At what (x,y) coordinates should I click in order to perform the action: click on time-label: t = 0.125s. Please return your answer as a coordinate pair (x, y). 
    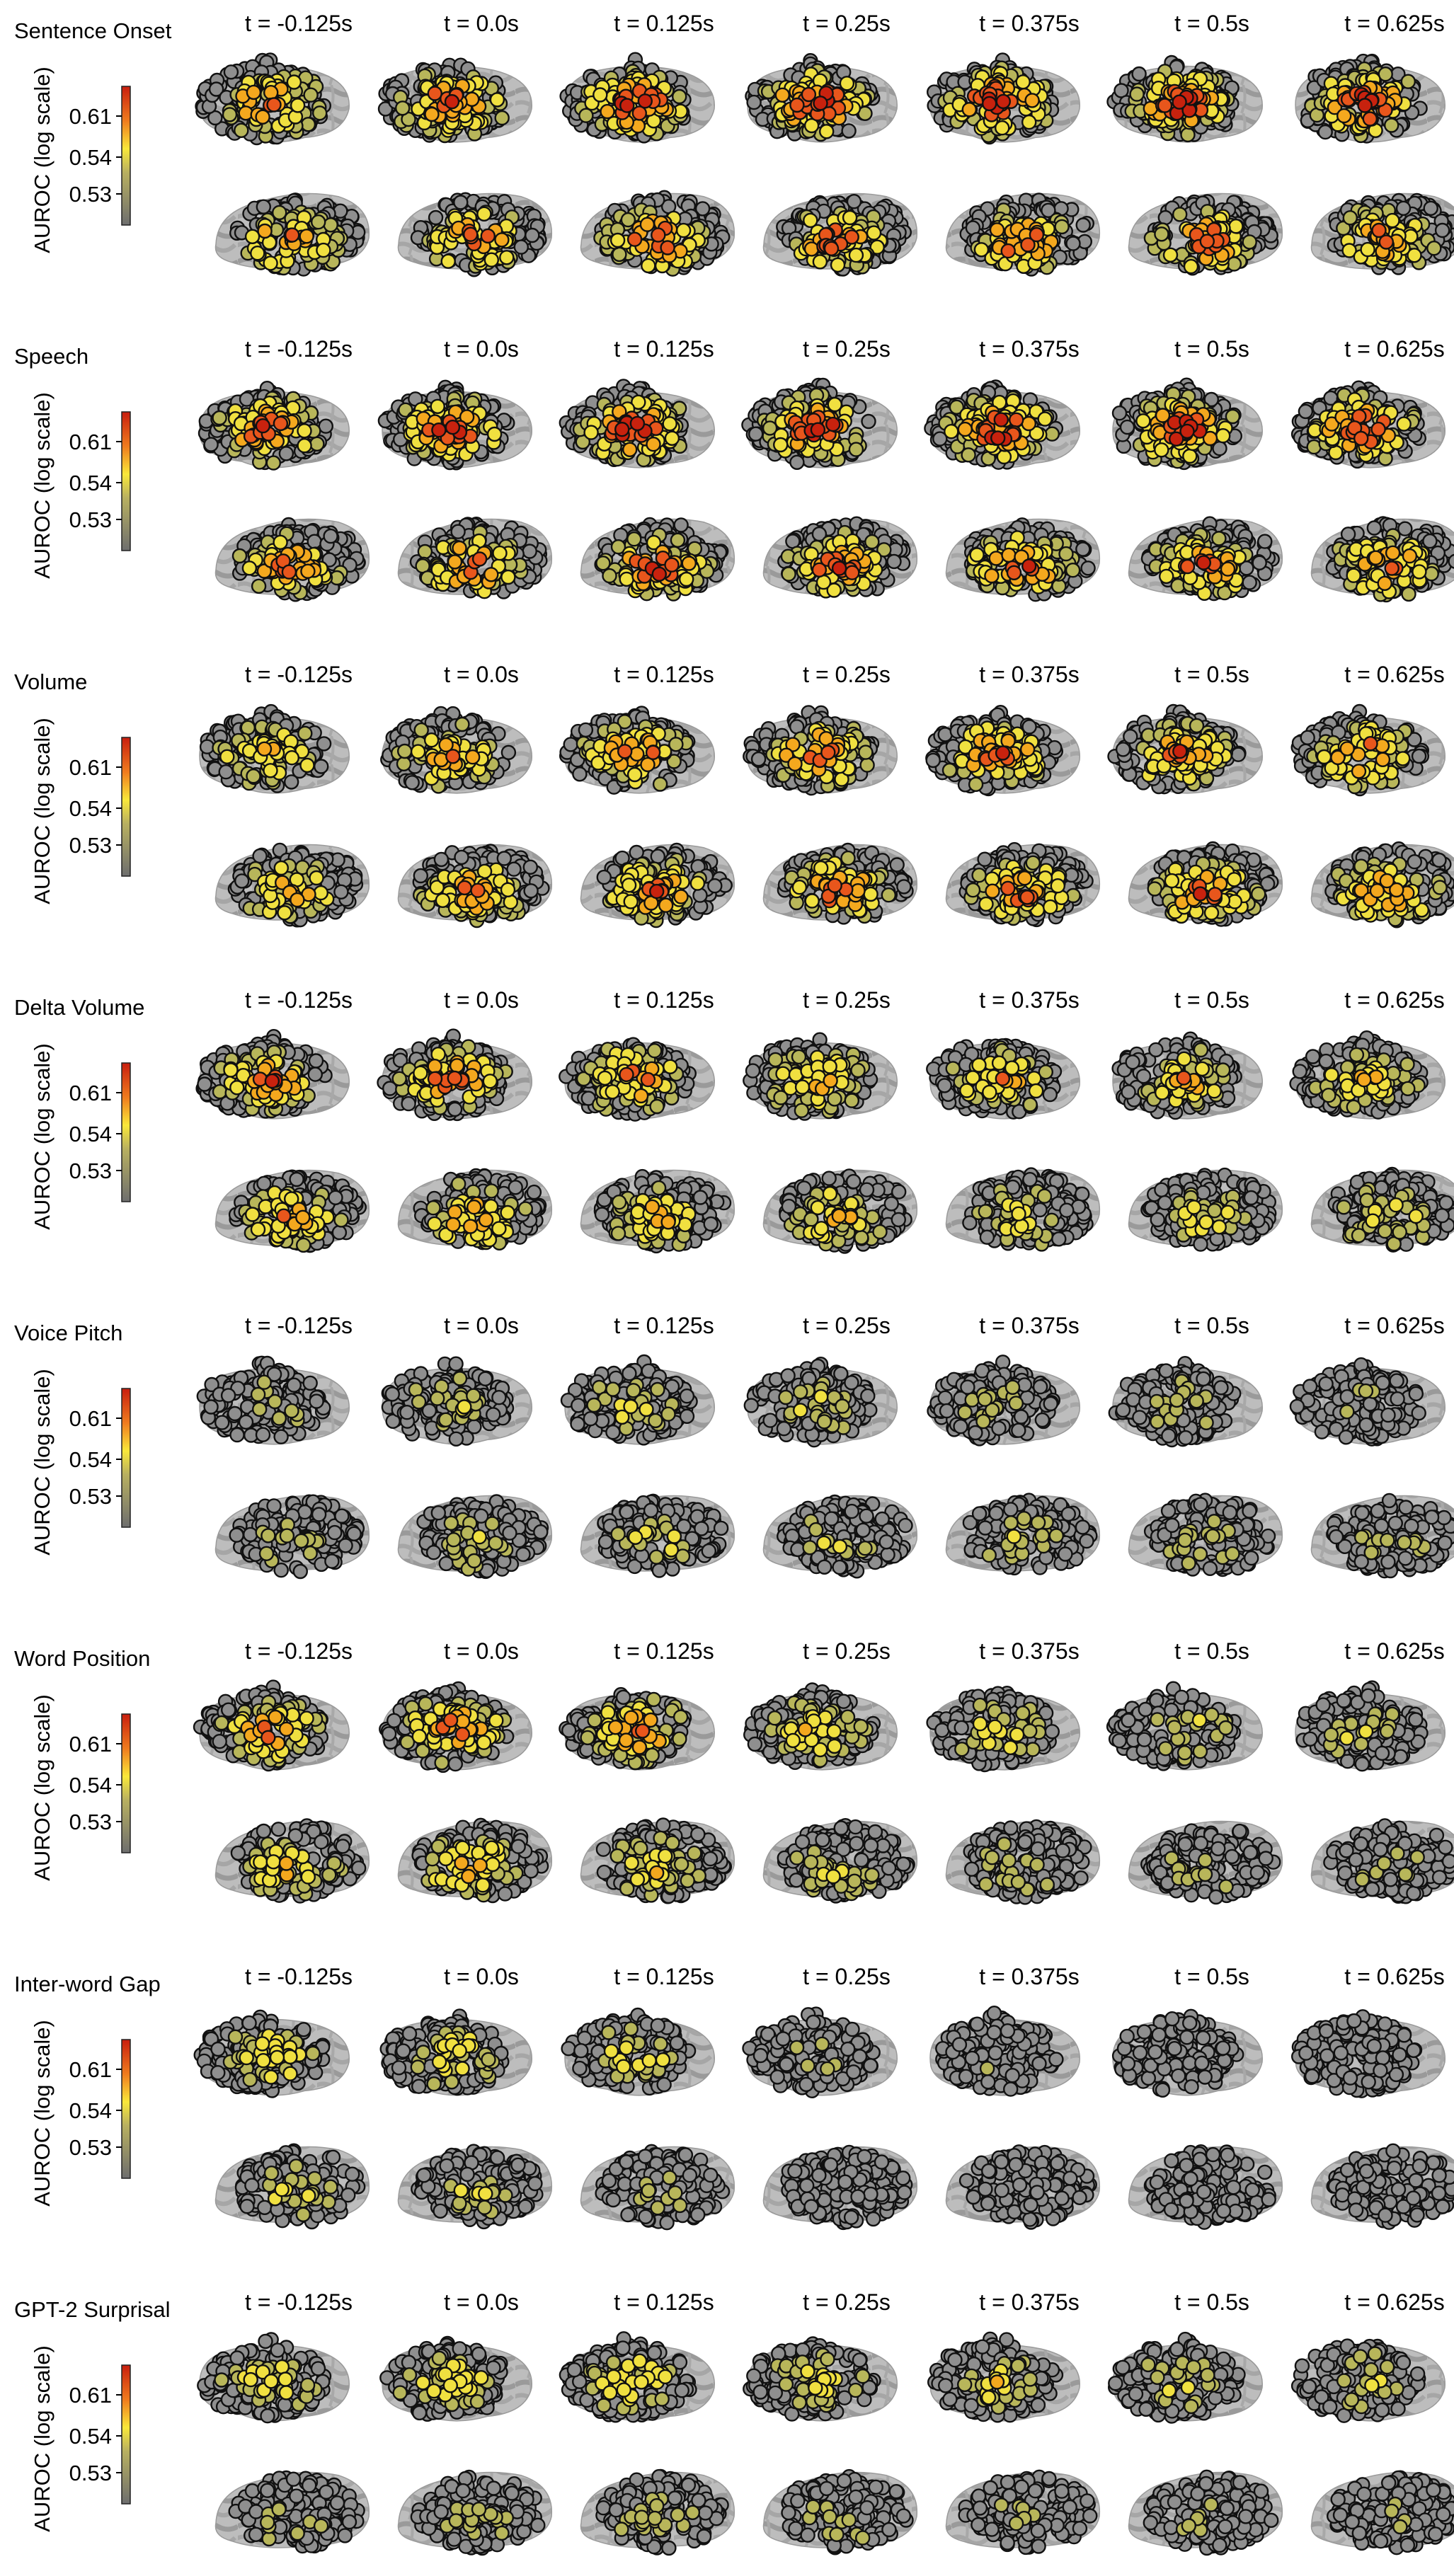
    Looking at the image, I should click on (664, 24).